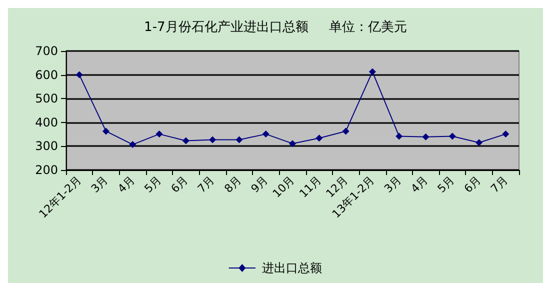  I want to click on x-tick-label: 10月, so click(284, 186).